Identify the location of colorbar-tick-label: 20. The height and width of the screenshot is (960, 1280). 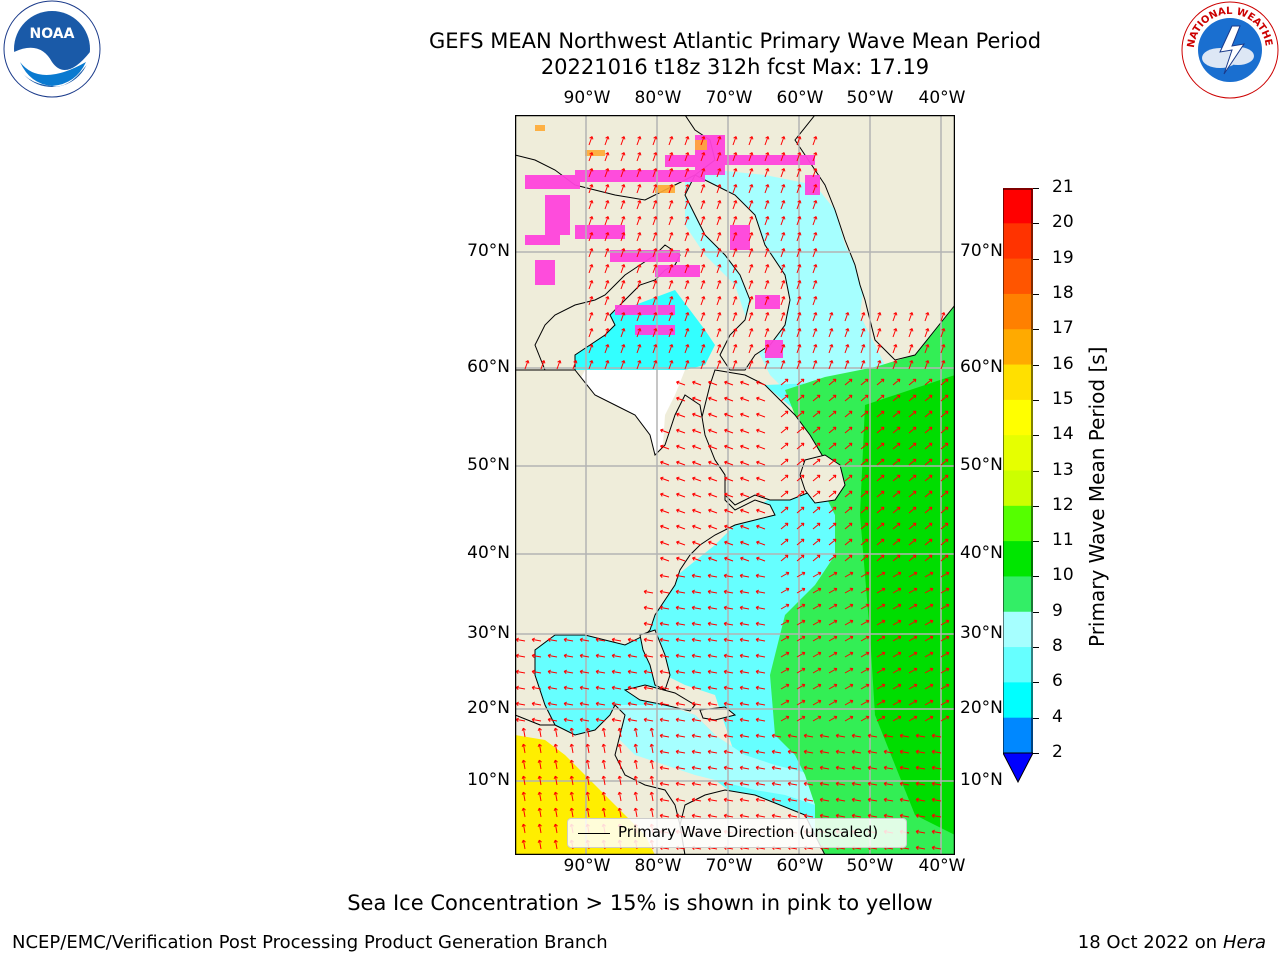
(1063, 222).